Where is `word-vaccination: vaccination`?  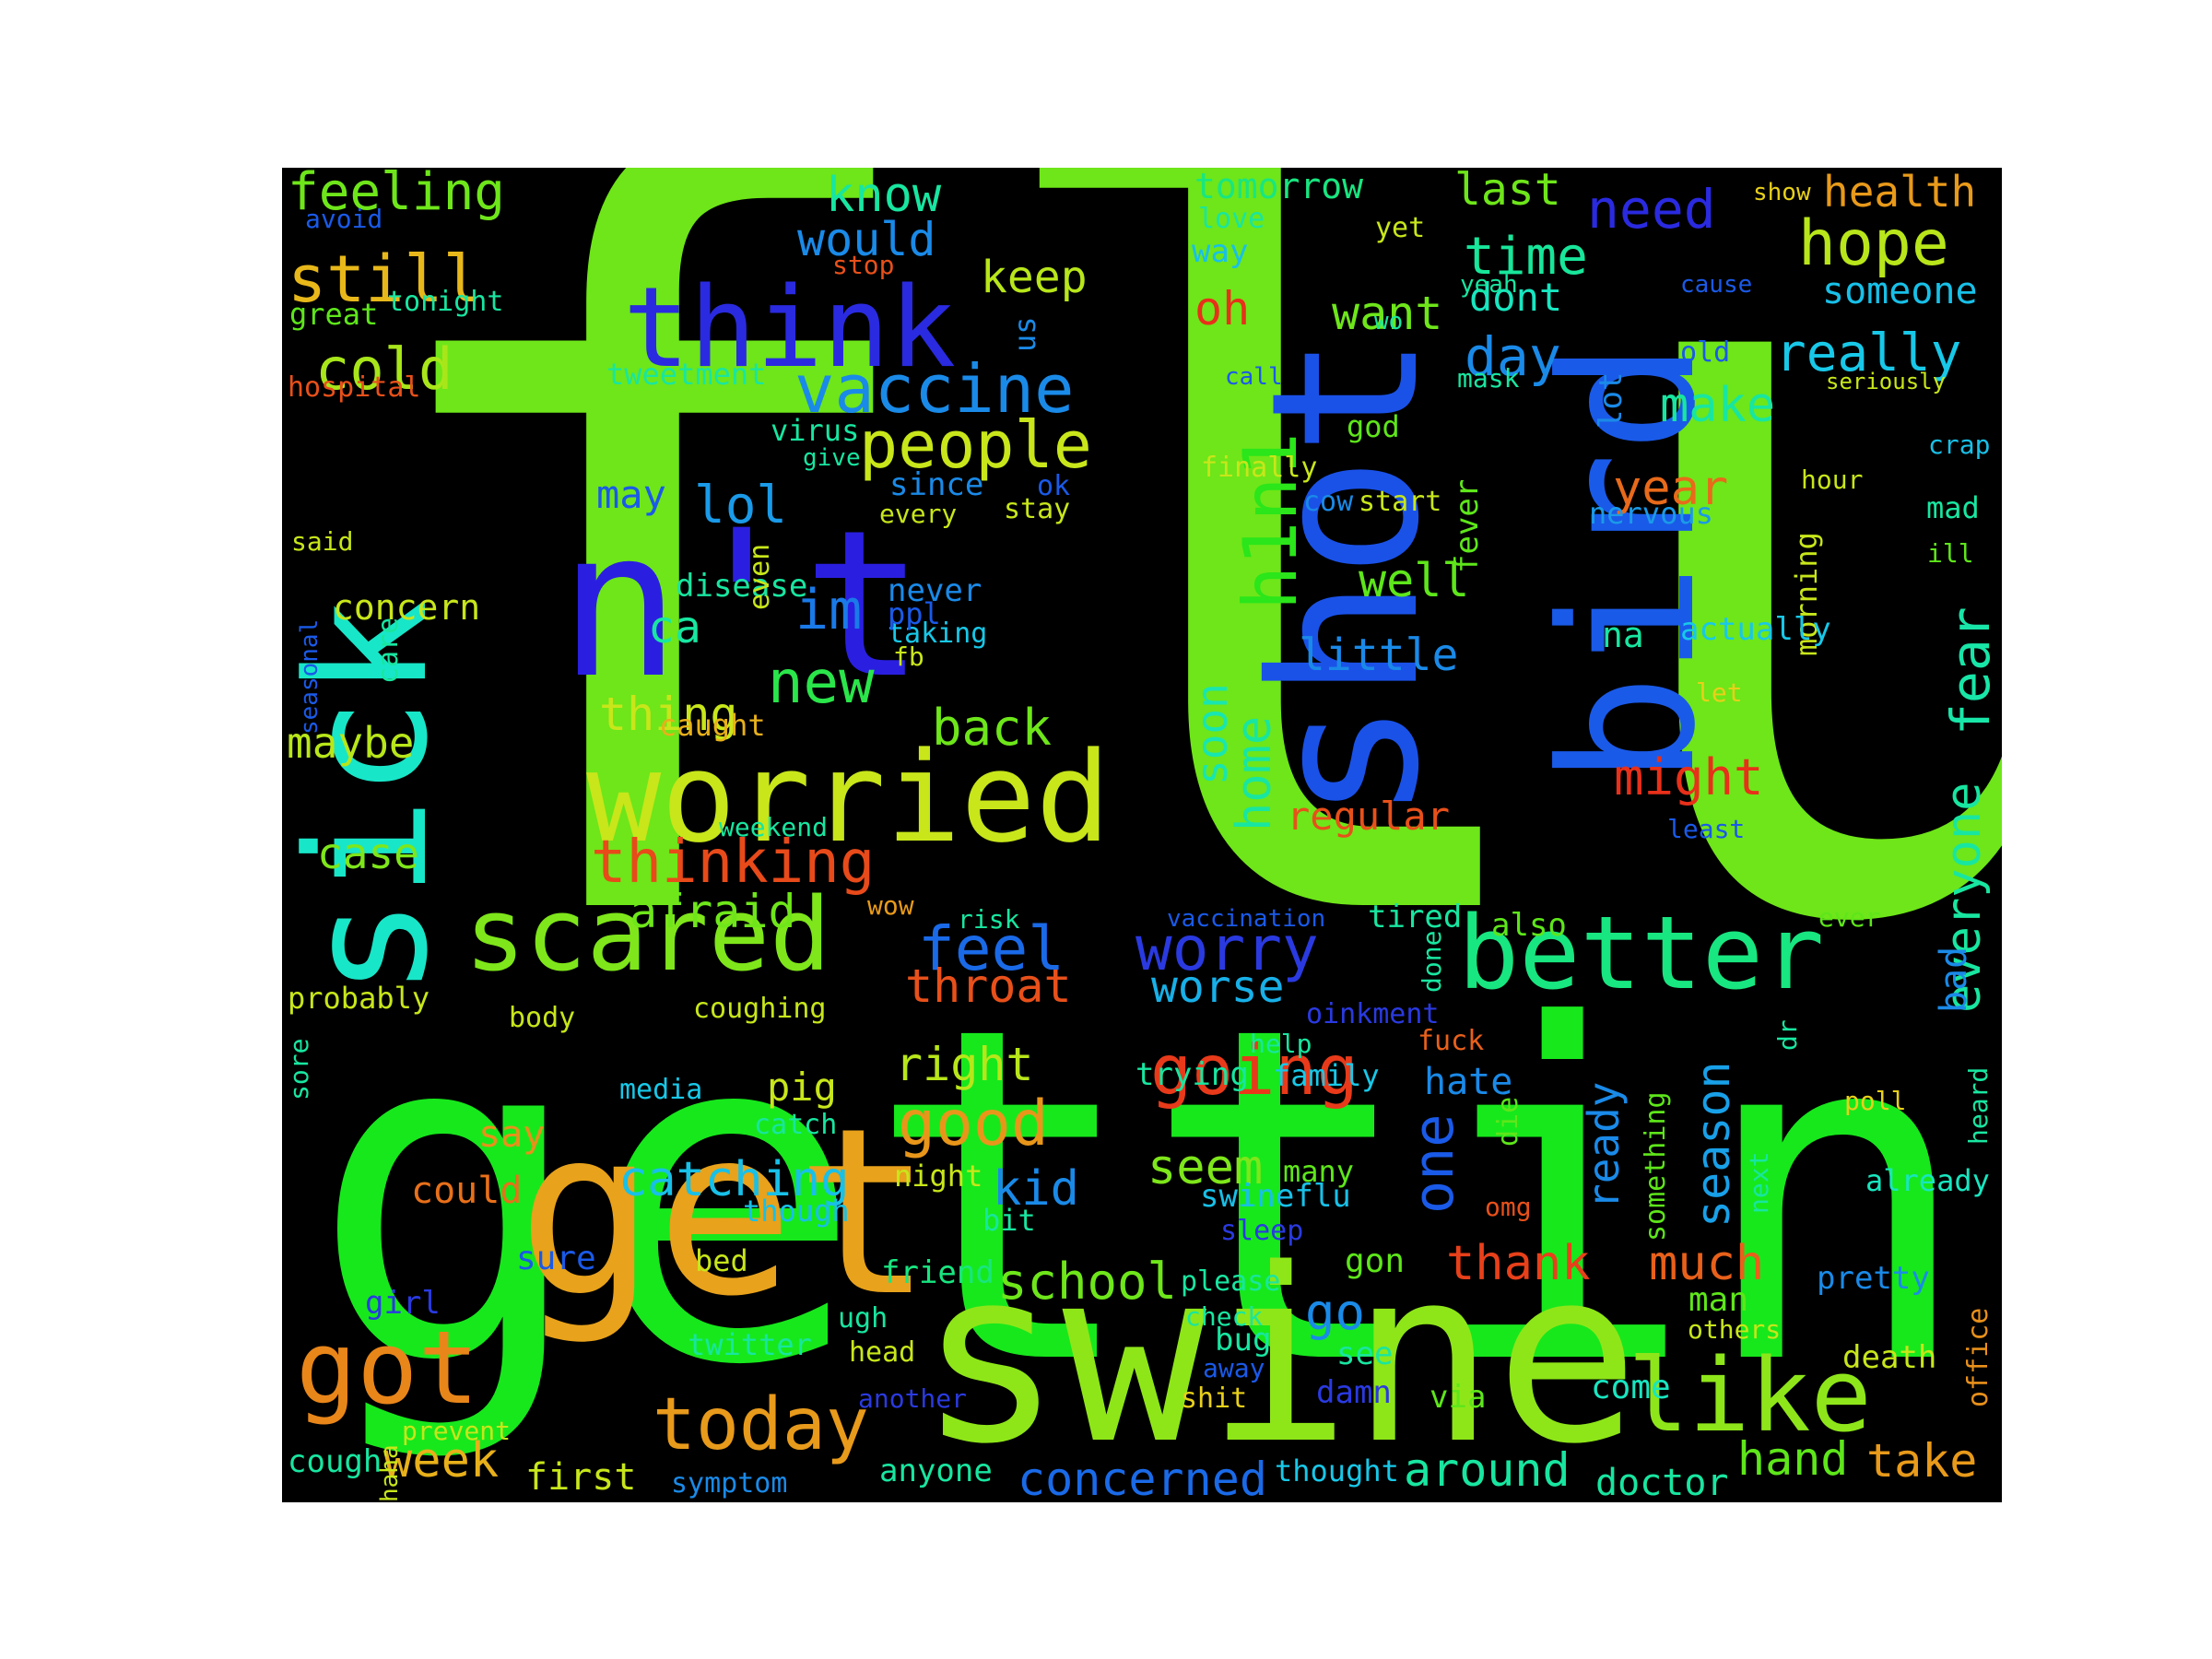
word-vaccination: vaccination is located at coordinates (1246, 919).